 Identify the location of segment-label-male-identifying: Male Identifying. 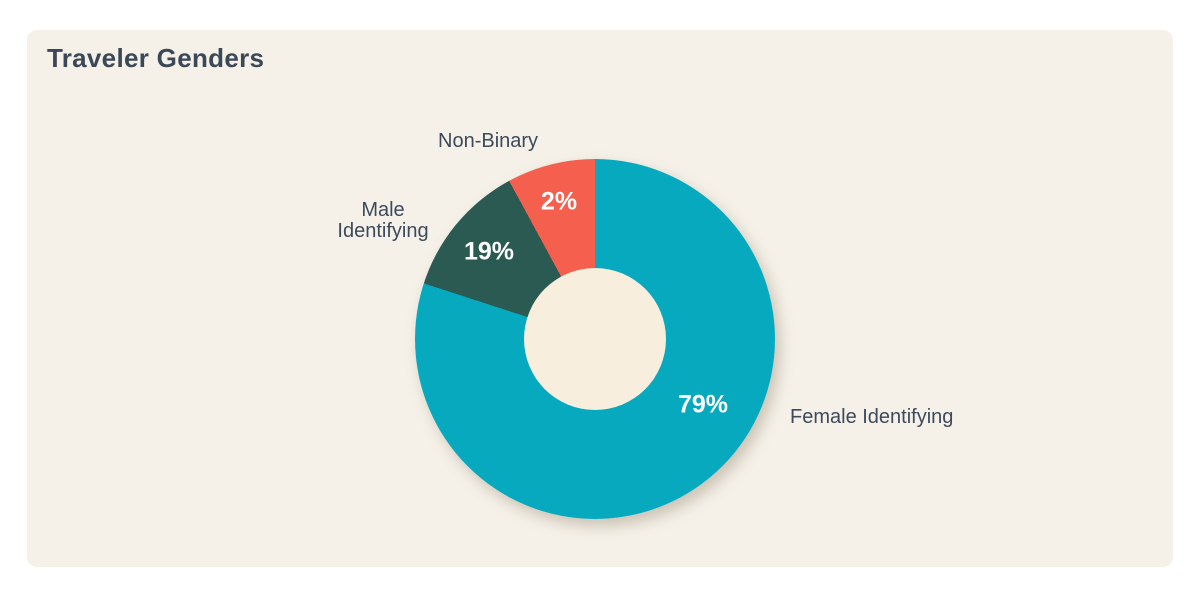
(382, 221).